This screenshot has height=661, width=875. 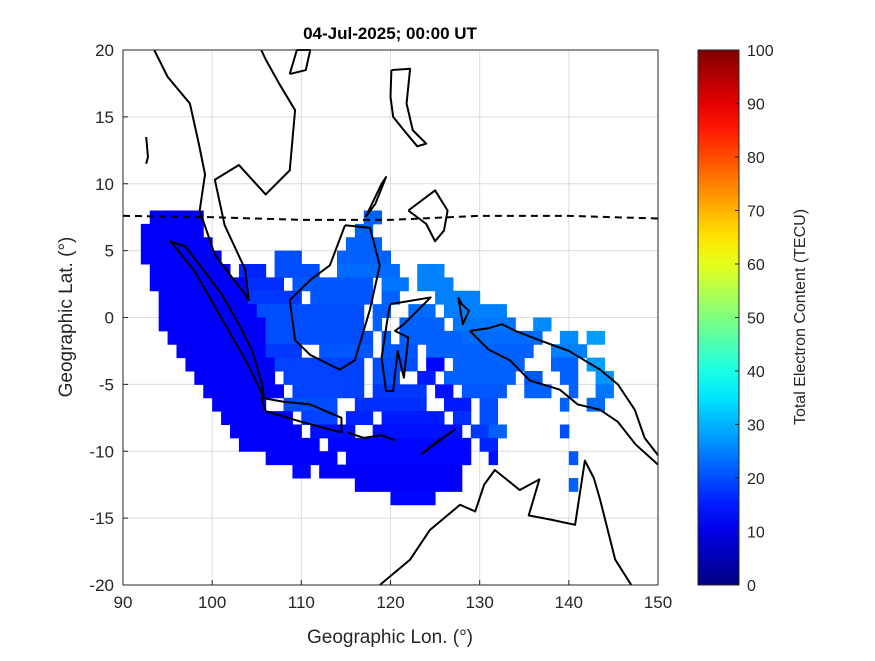 I want to click on colorbar-tick-label: 40, so click(x=756, y=372).